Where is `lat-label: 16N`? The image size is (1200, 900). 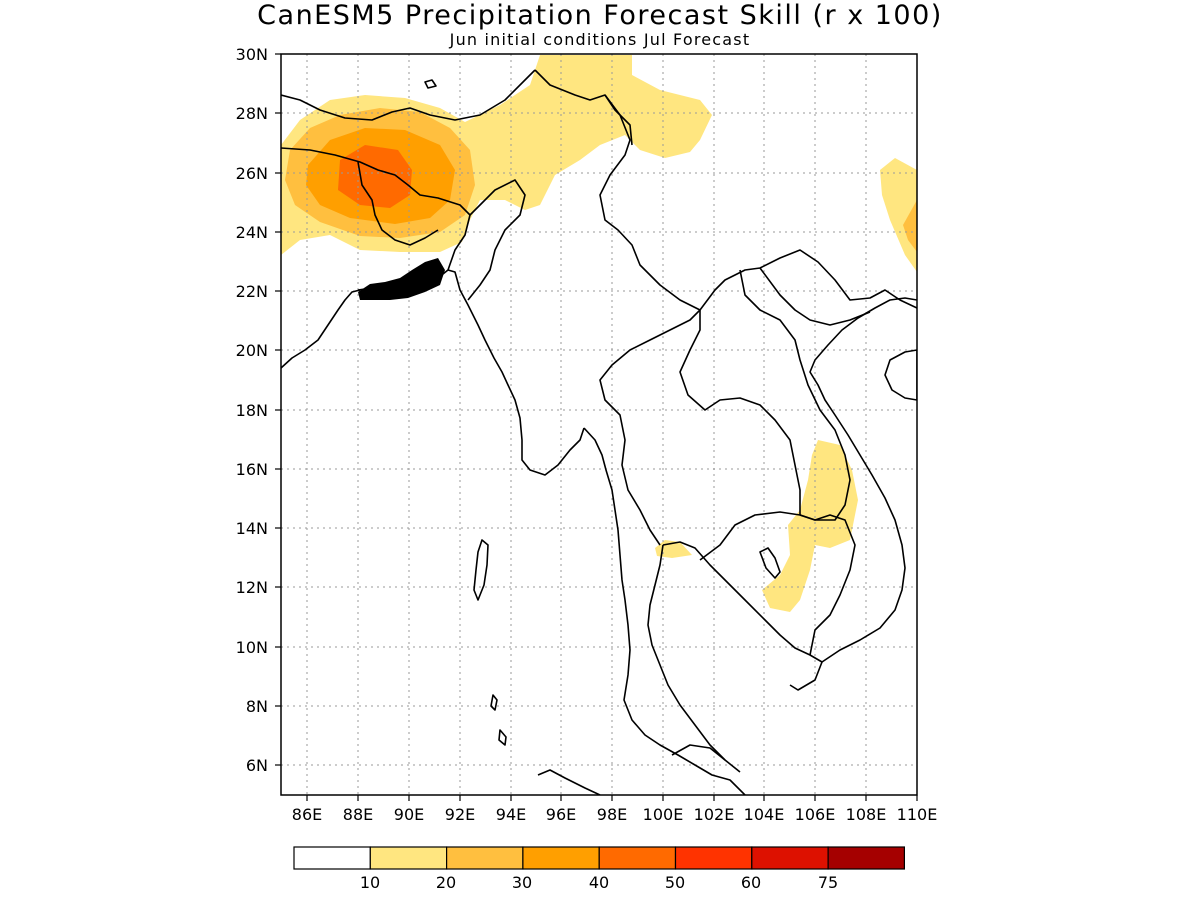
lat-label: 16N is located at coordinates (252, 469).